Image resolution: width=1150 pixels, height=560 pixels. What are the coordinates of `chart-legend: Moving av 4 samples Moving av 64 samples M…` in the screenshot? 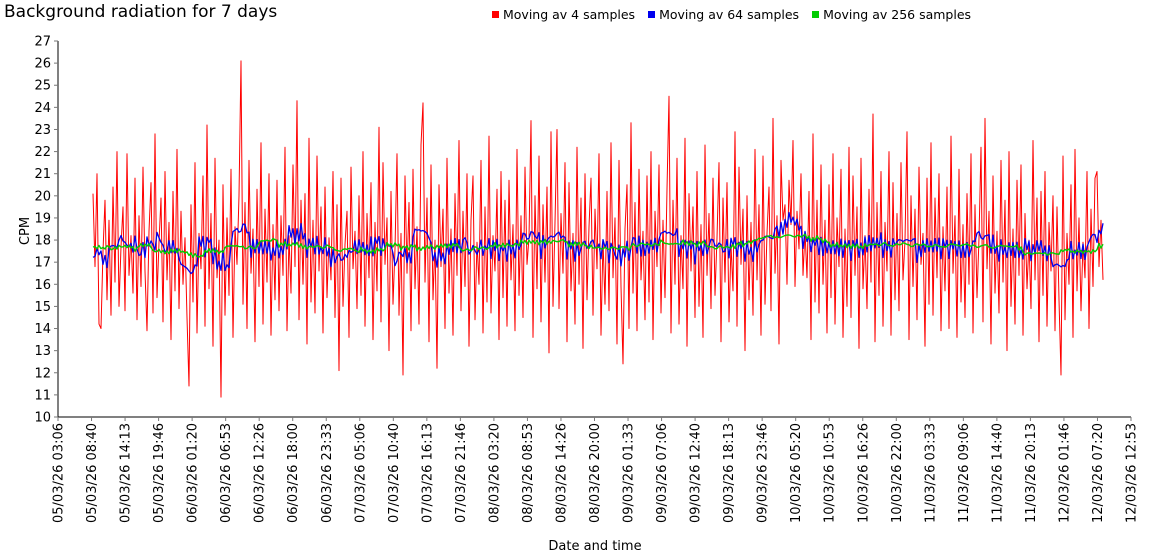 It's located at (731, 14).